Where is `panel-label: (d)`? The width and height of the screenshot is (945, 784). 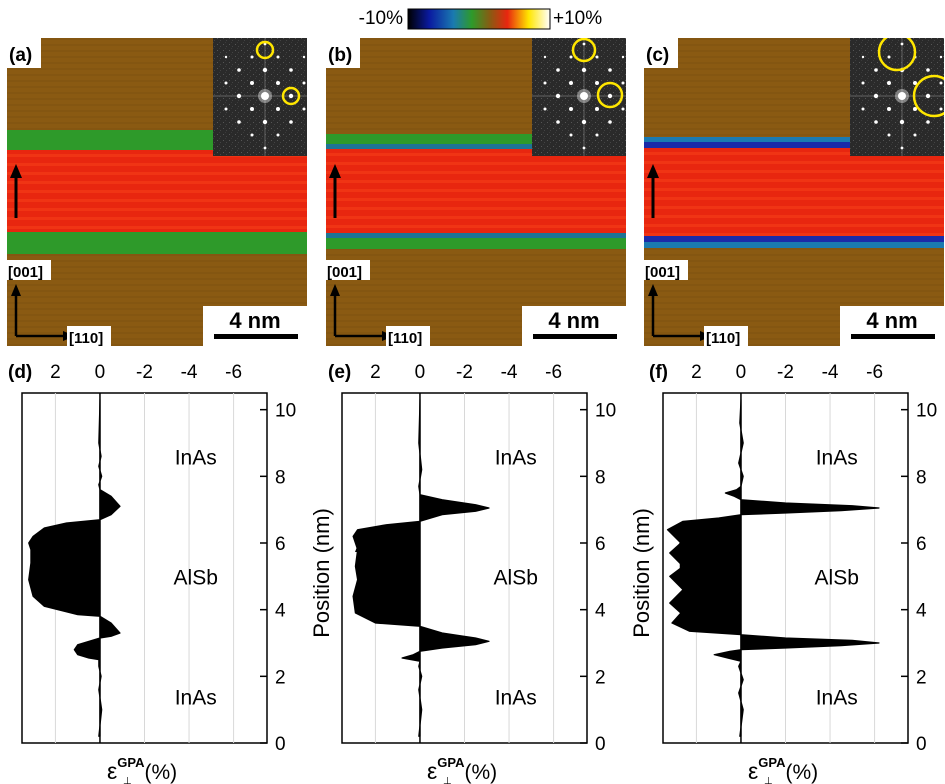 panel-label: (d) is located at coordinates (20, 372).